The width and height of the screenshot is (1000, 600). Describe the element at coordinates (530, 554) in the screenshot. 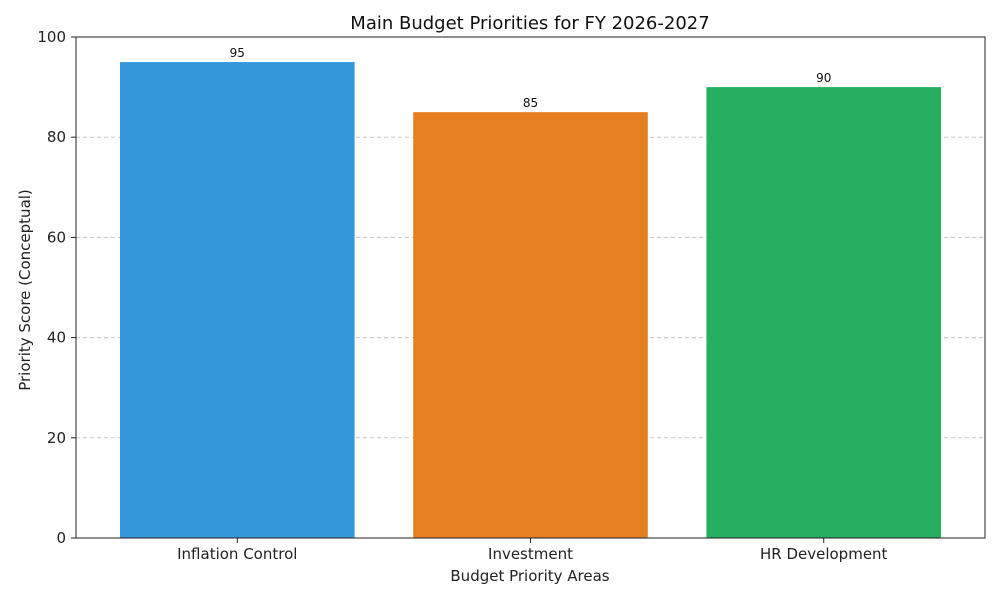

I see `x-tick-label: Investment` at that location.